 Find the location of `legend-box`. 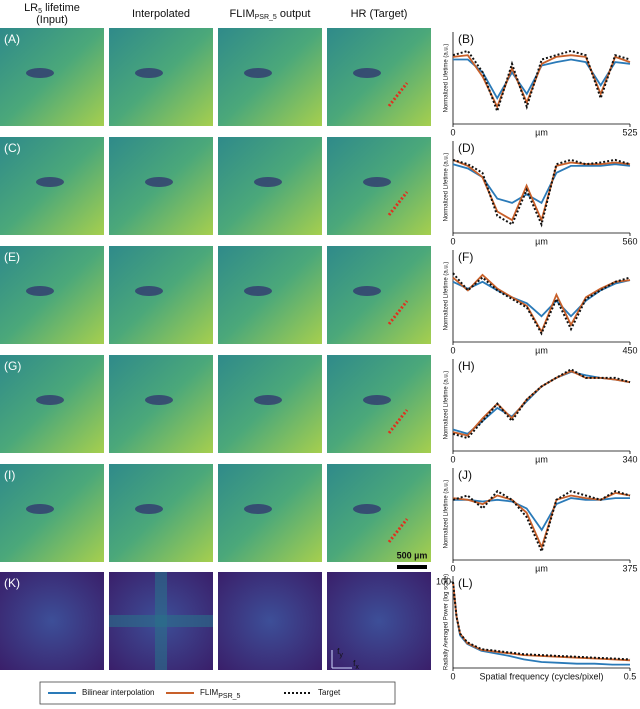

legend-box is located at coordinates (217, 693).